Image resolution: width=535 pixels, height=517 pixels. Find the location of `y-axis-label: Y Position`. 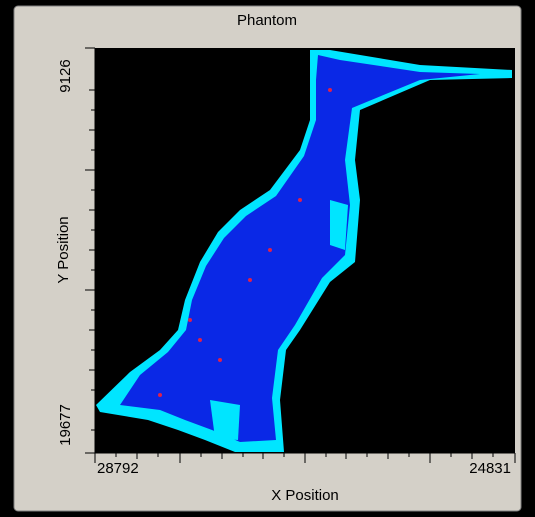

y-axis-label: Y Position is located at coordinates (63, 249).